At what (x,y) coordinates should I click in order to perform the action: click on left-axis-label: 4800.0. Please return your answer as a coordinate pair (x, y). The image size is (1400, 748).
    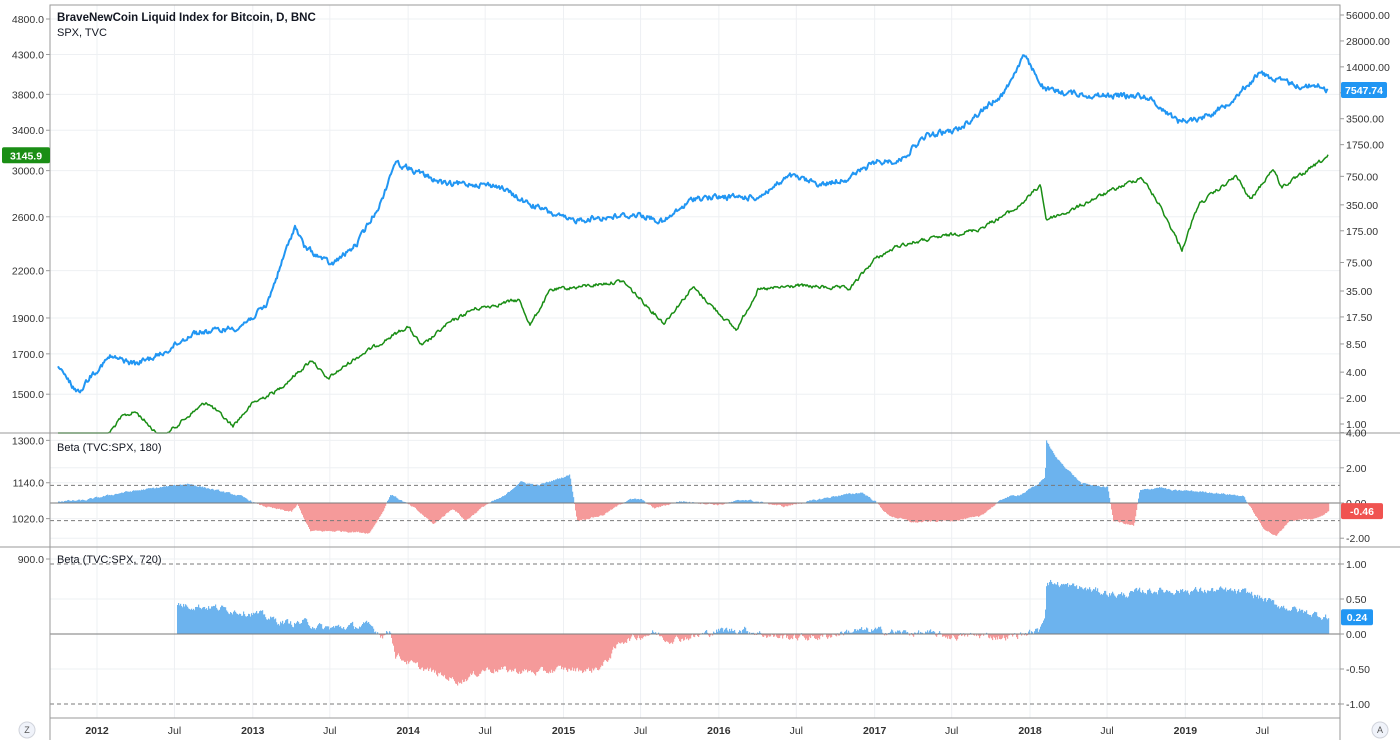
    Looking at the image, I should click on (28, 20).